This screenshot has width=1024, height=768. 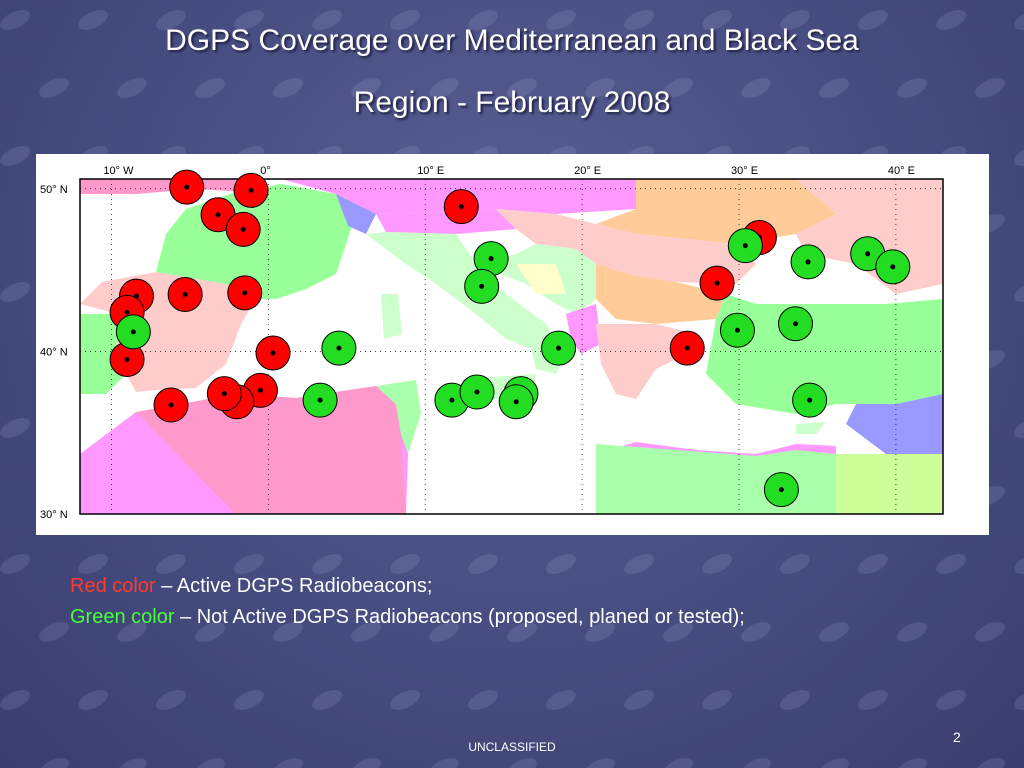 What do you see at coordinates (294, 586) in the screenshot?
I see `legend-red-text: – Active DGPS Radiobeacons;` at bounding box center [294, 586].